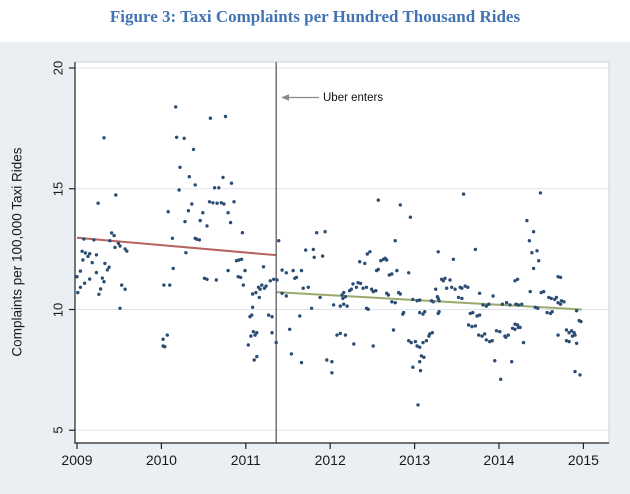  I want to click on x-tick-label: 2015, so click(583, 460).